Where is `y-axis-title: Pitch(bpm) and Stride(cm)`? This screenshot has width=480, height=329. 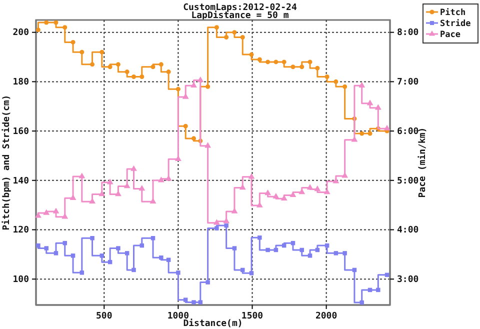 y-axis-title: Pitch(bpm) and Stride(cm) is located at coordinates (6, 162).